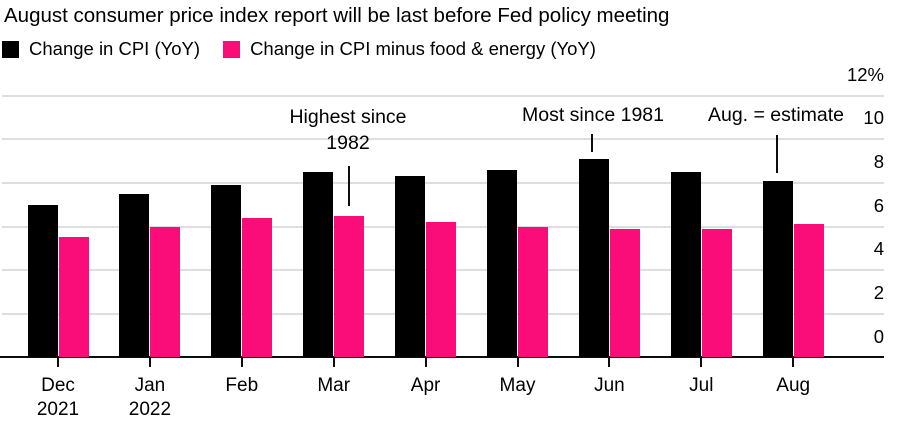 The height and width of the screenshot is (433, 904). Describe the element at coordinates (425, 385) in the screenshot. I see `x-axis-label-5: Apr` at that location.